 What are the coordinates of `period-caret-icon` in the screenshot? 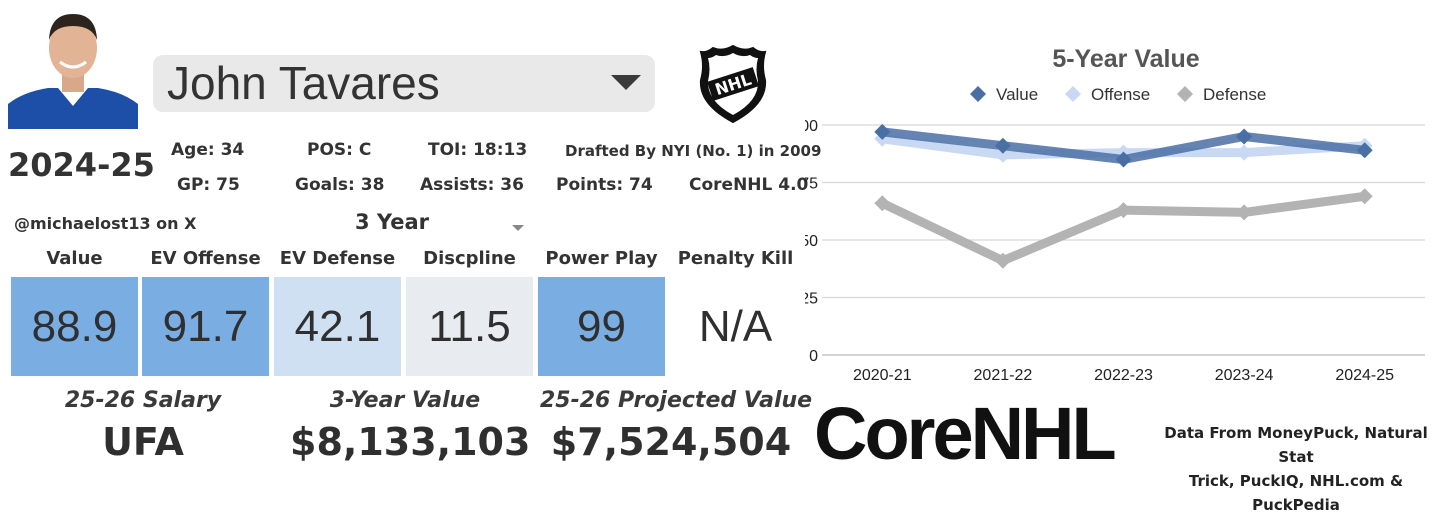 It's located at (518, 228).